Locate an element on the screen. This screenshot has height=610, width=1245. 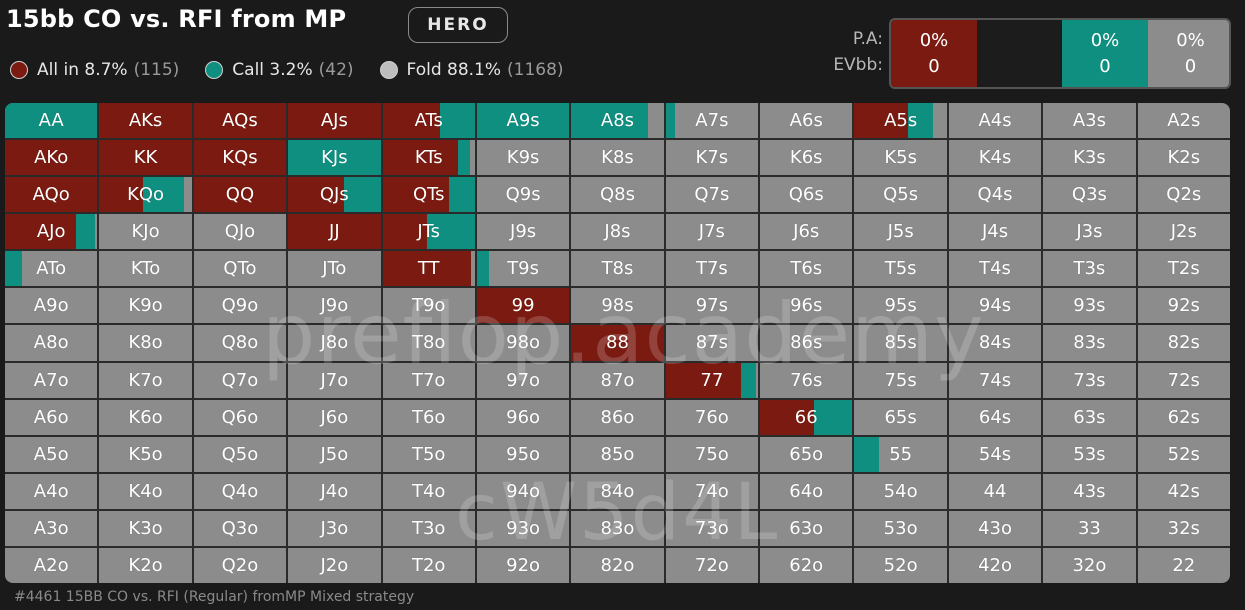
hand-cell: T3s is located at coordinates (1089, 269).